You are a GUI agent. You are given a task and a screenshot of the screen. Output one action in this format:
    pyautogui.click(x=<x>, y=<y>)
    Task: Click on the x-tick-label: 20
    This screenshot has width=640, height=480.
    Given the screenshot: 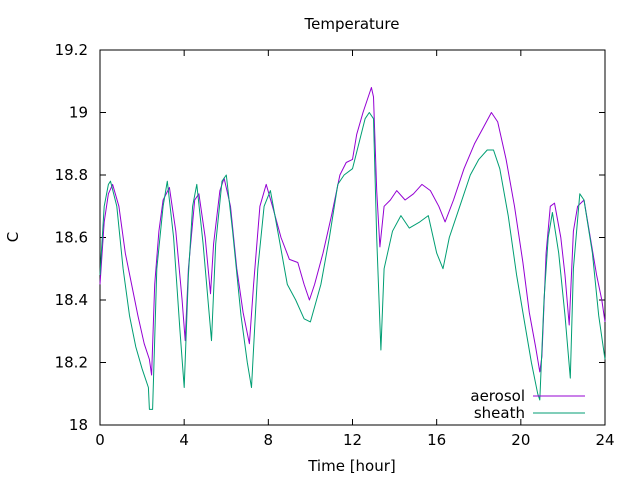 What is the action you would take?
    pyautogui.click(x=520, y=440)
    